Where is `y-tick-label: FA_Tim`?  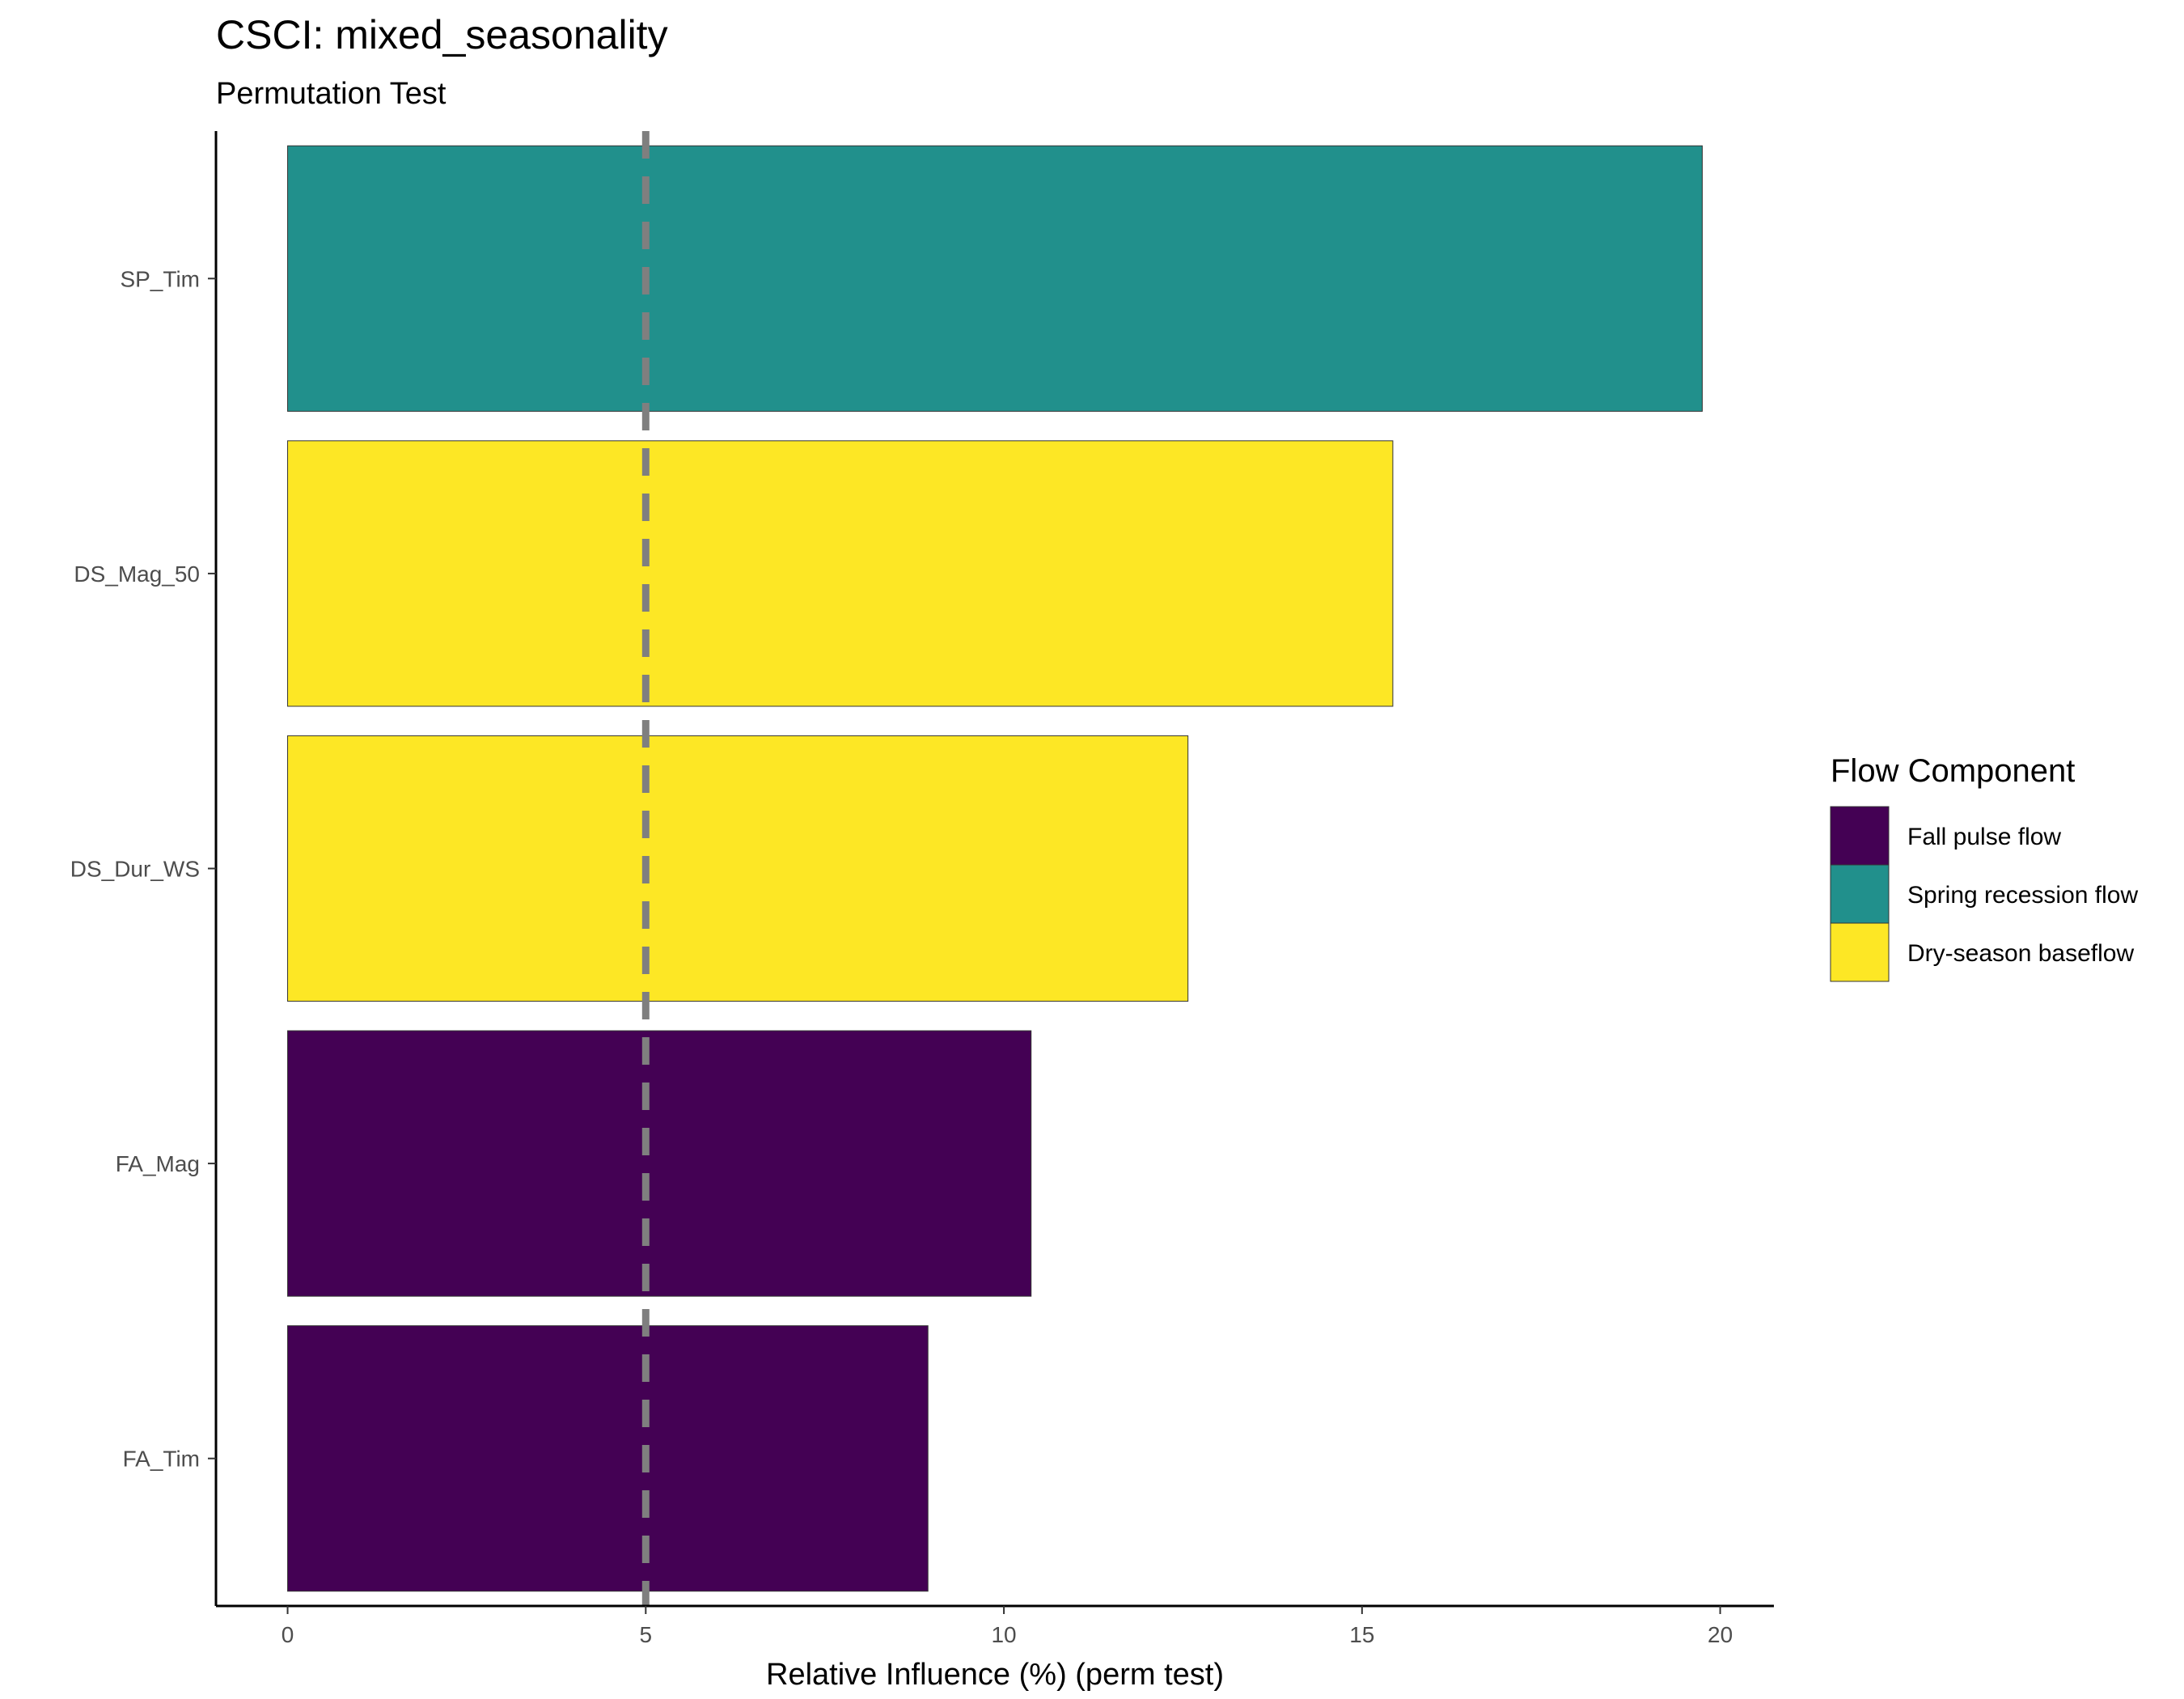
y-tick-label: FA_Tim is located at coordinates (161, 1459).